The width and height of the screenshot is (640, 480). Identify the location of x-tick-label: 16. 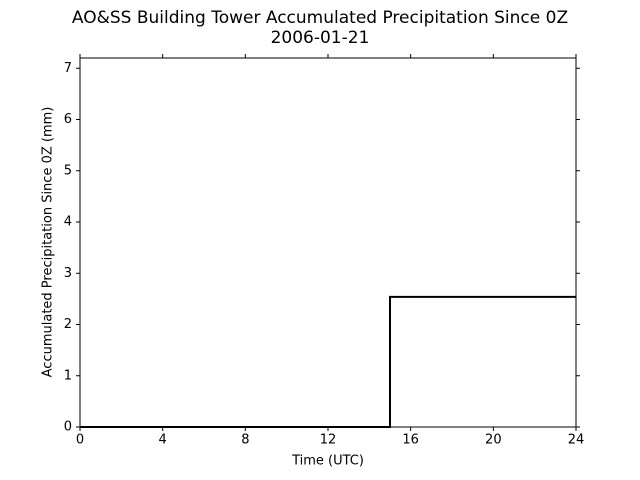
(410, 440).